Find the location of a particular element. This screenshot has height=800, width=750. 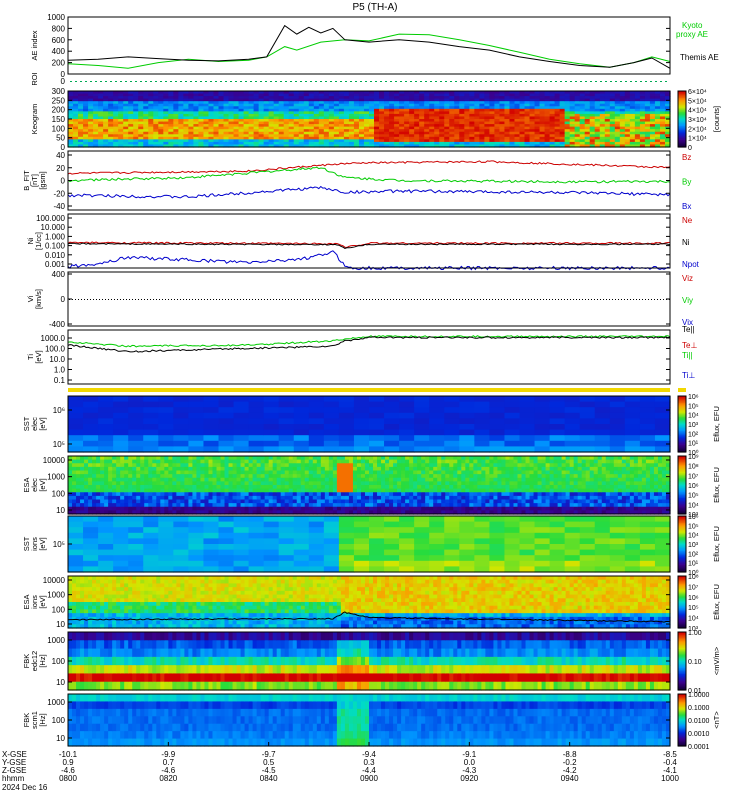

density-ytick-label: 1.000 is located at coordinates (55, 236).